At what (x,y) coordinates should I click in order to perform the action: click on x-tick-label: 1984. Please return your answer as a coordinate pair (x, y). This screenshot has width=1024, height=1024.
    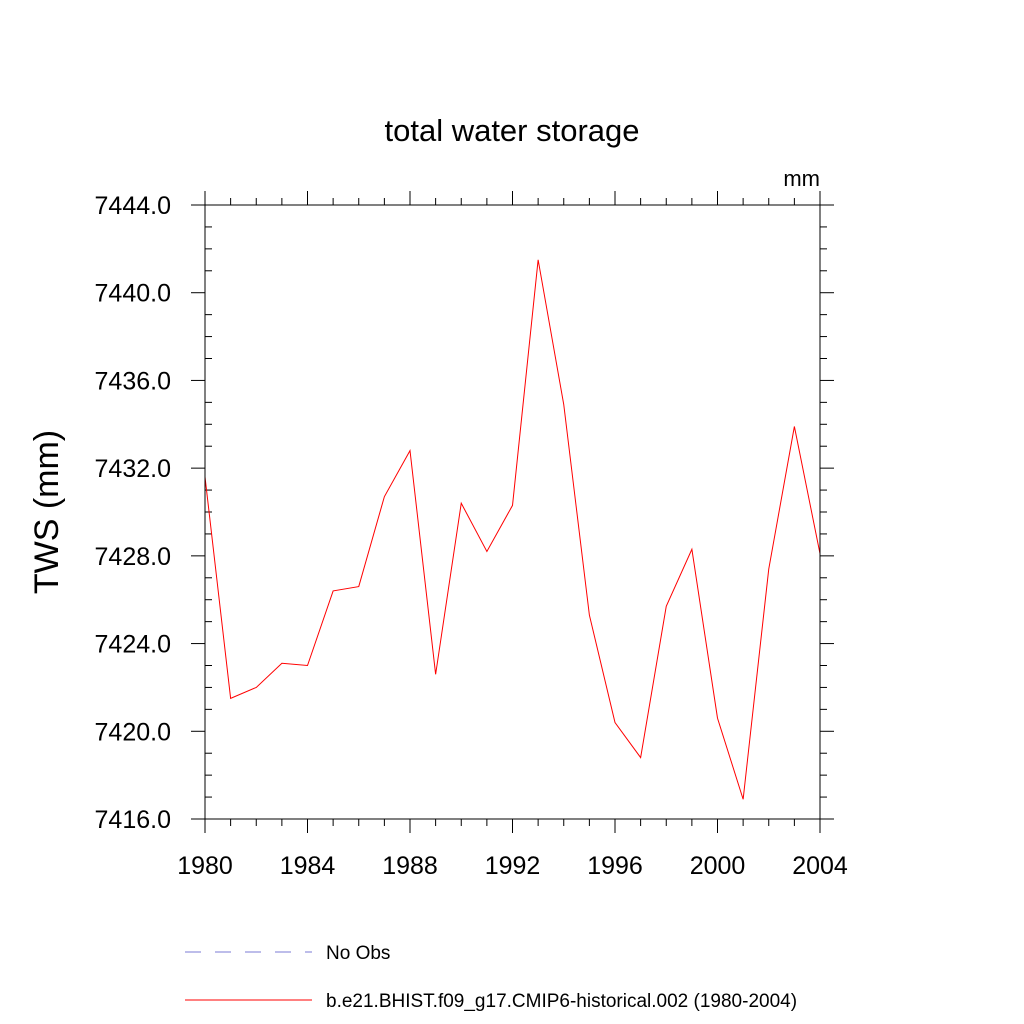
    Looking at the image, I should click on (308, 866).